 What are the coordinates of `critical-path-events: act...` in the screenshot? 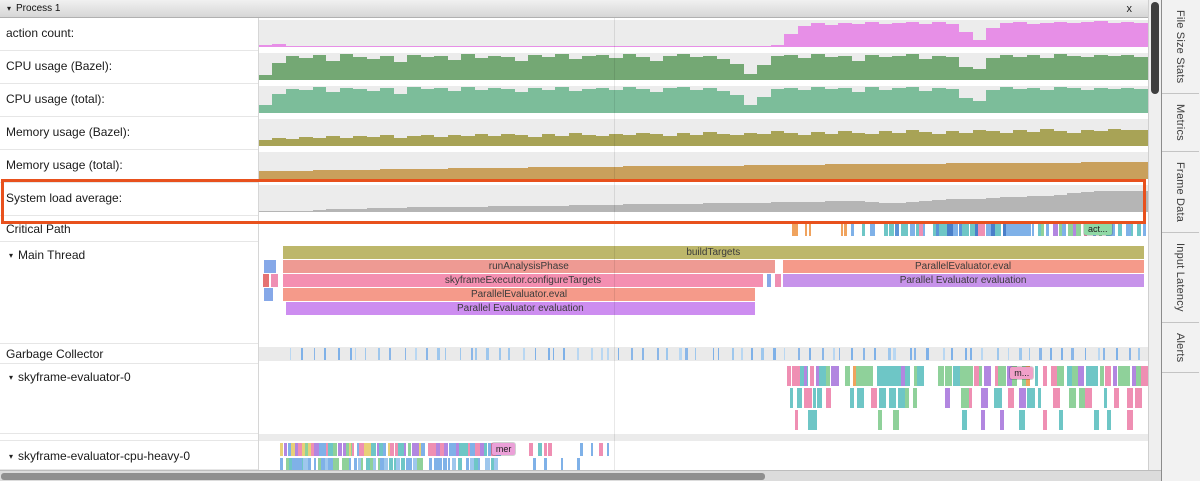 It's located at (703, 229).